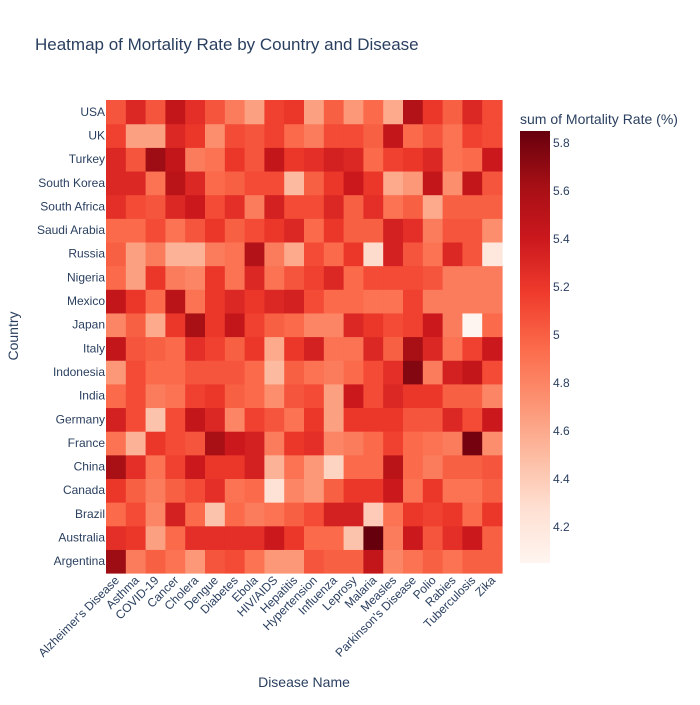  What do you see at coordinates (472, 372) in the screenshot?
I see `heatmap-cell-indonesia-tuberculosis` at bounding box center [472, 372].